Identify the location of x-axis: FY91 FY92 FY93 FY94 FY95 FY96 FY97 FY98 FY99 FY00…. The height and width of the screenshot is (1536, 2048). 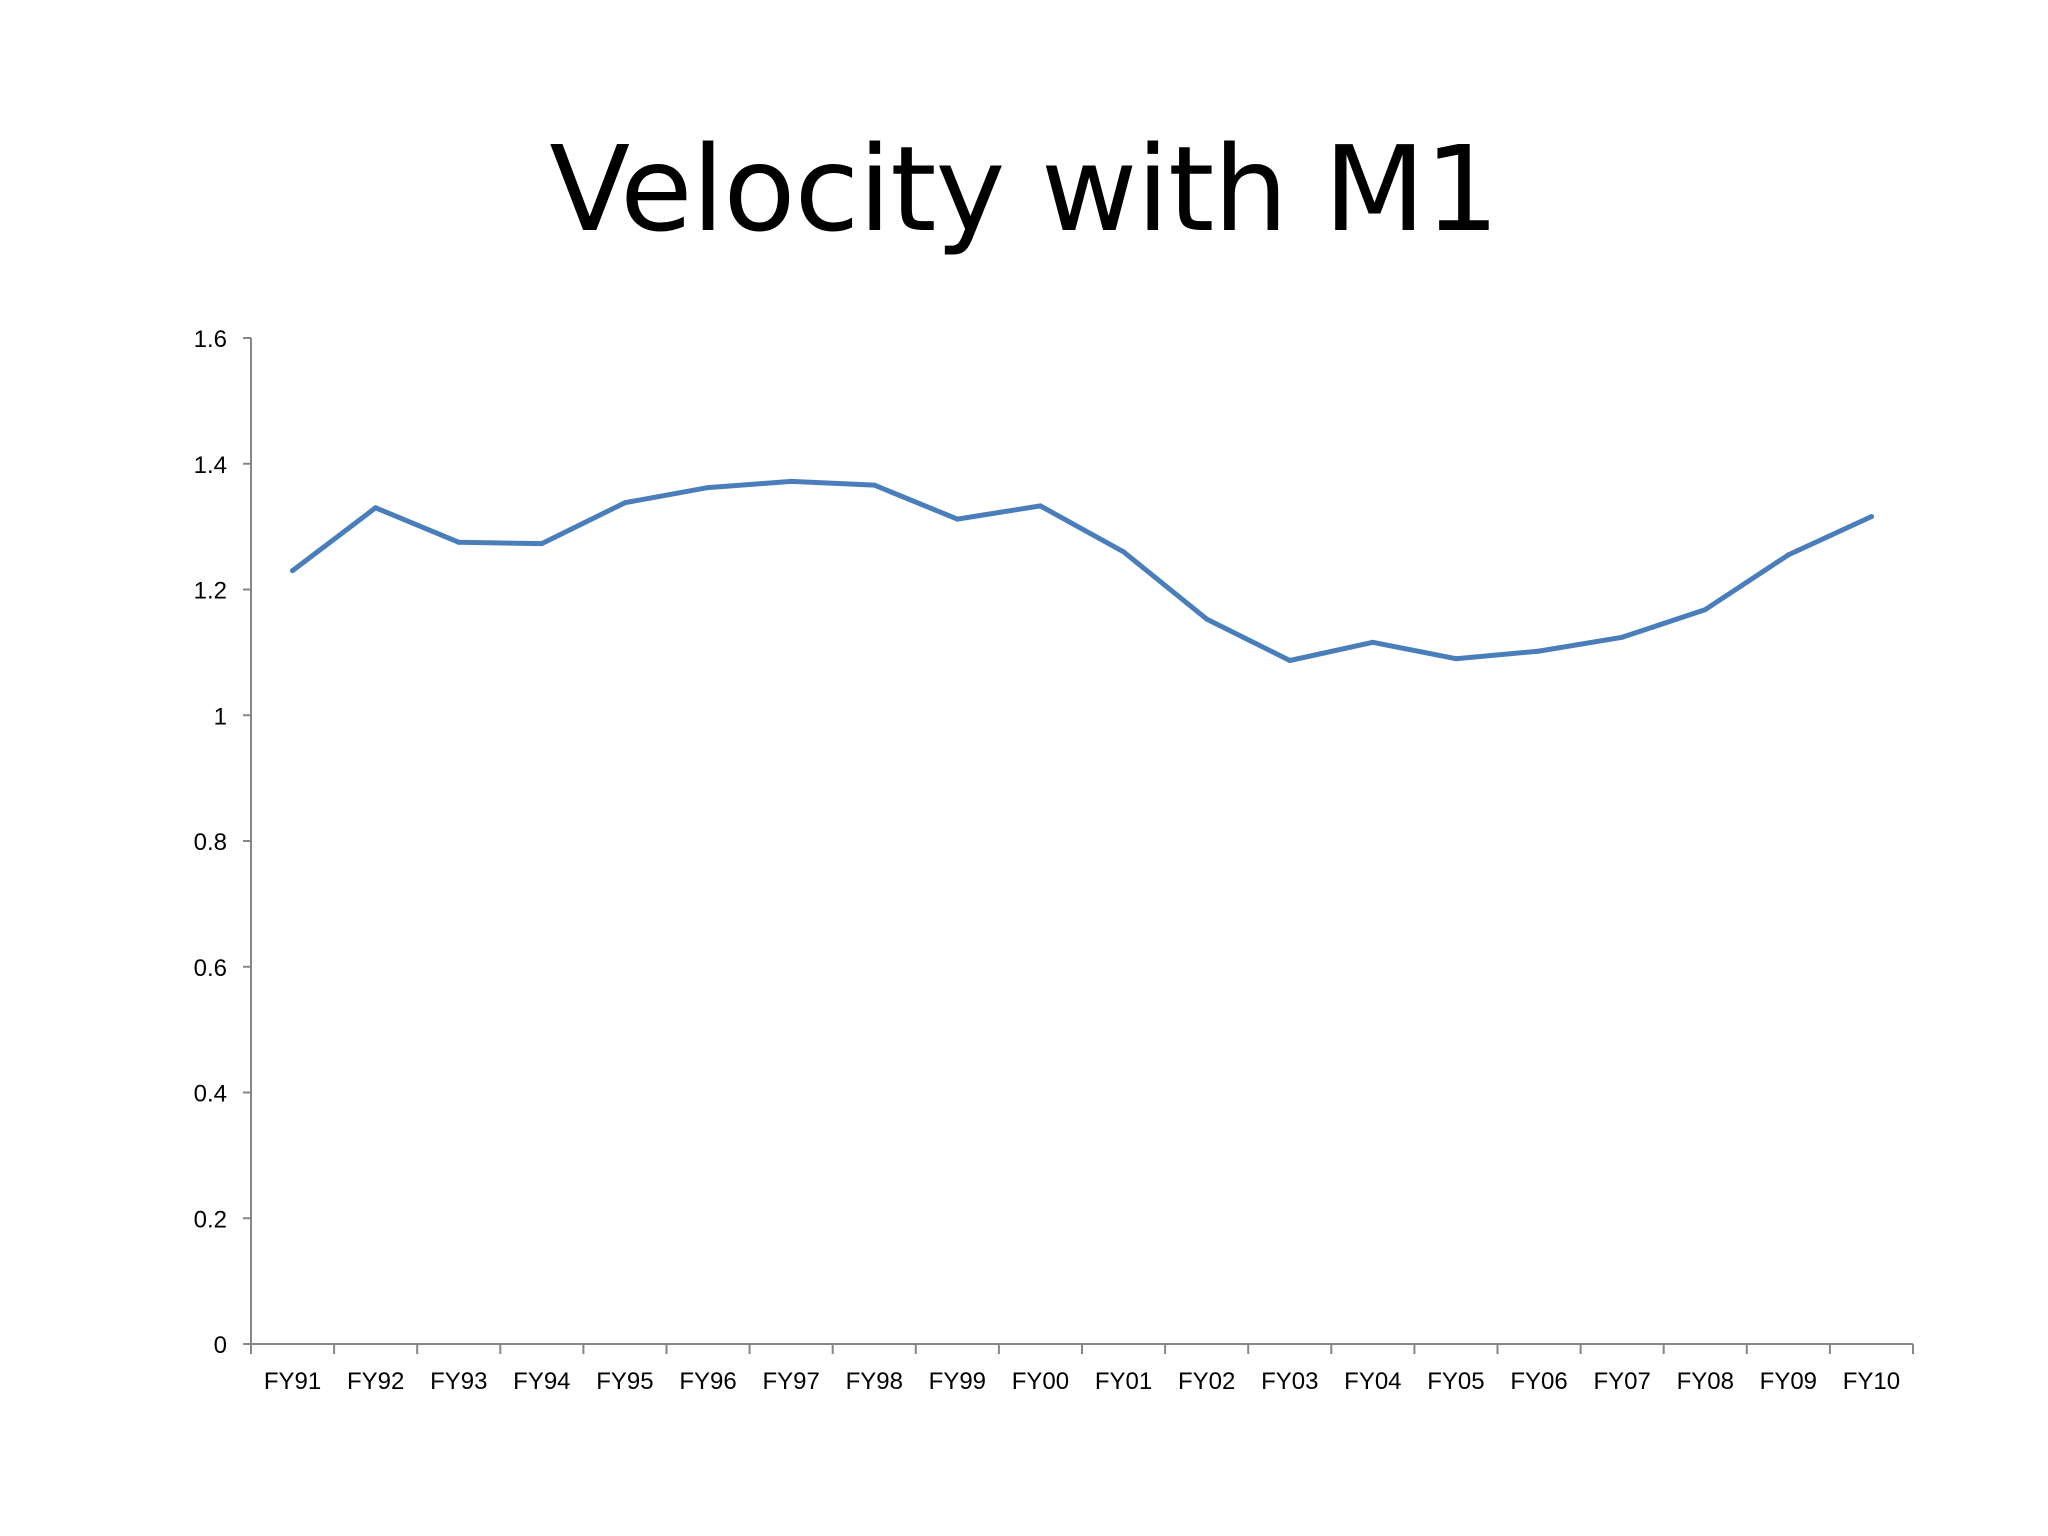
(1082, 1369).